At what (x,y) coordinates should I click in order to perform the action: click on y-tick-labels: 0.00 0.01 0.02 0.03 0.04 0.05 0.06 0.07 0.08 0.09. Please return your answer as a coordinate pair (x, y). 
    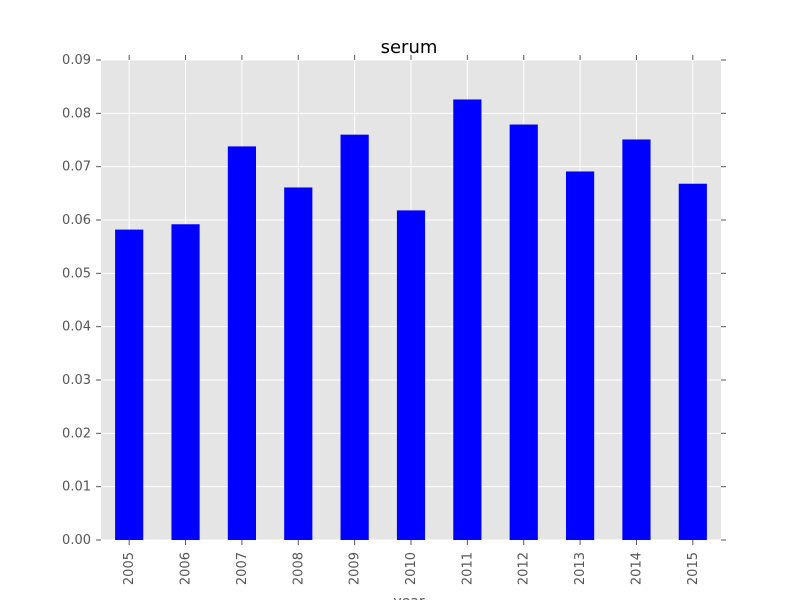
    Looking at the image, I should click on (76, 300).